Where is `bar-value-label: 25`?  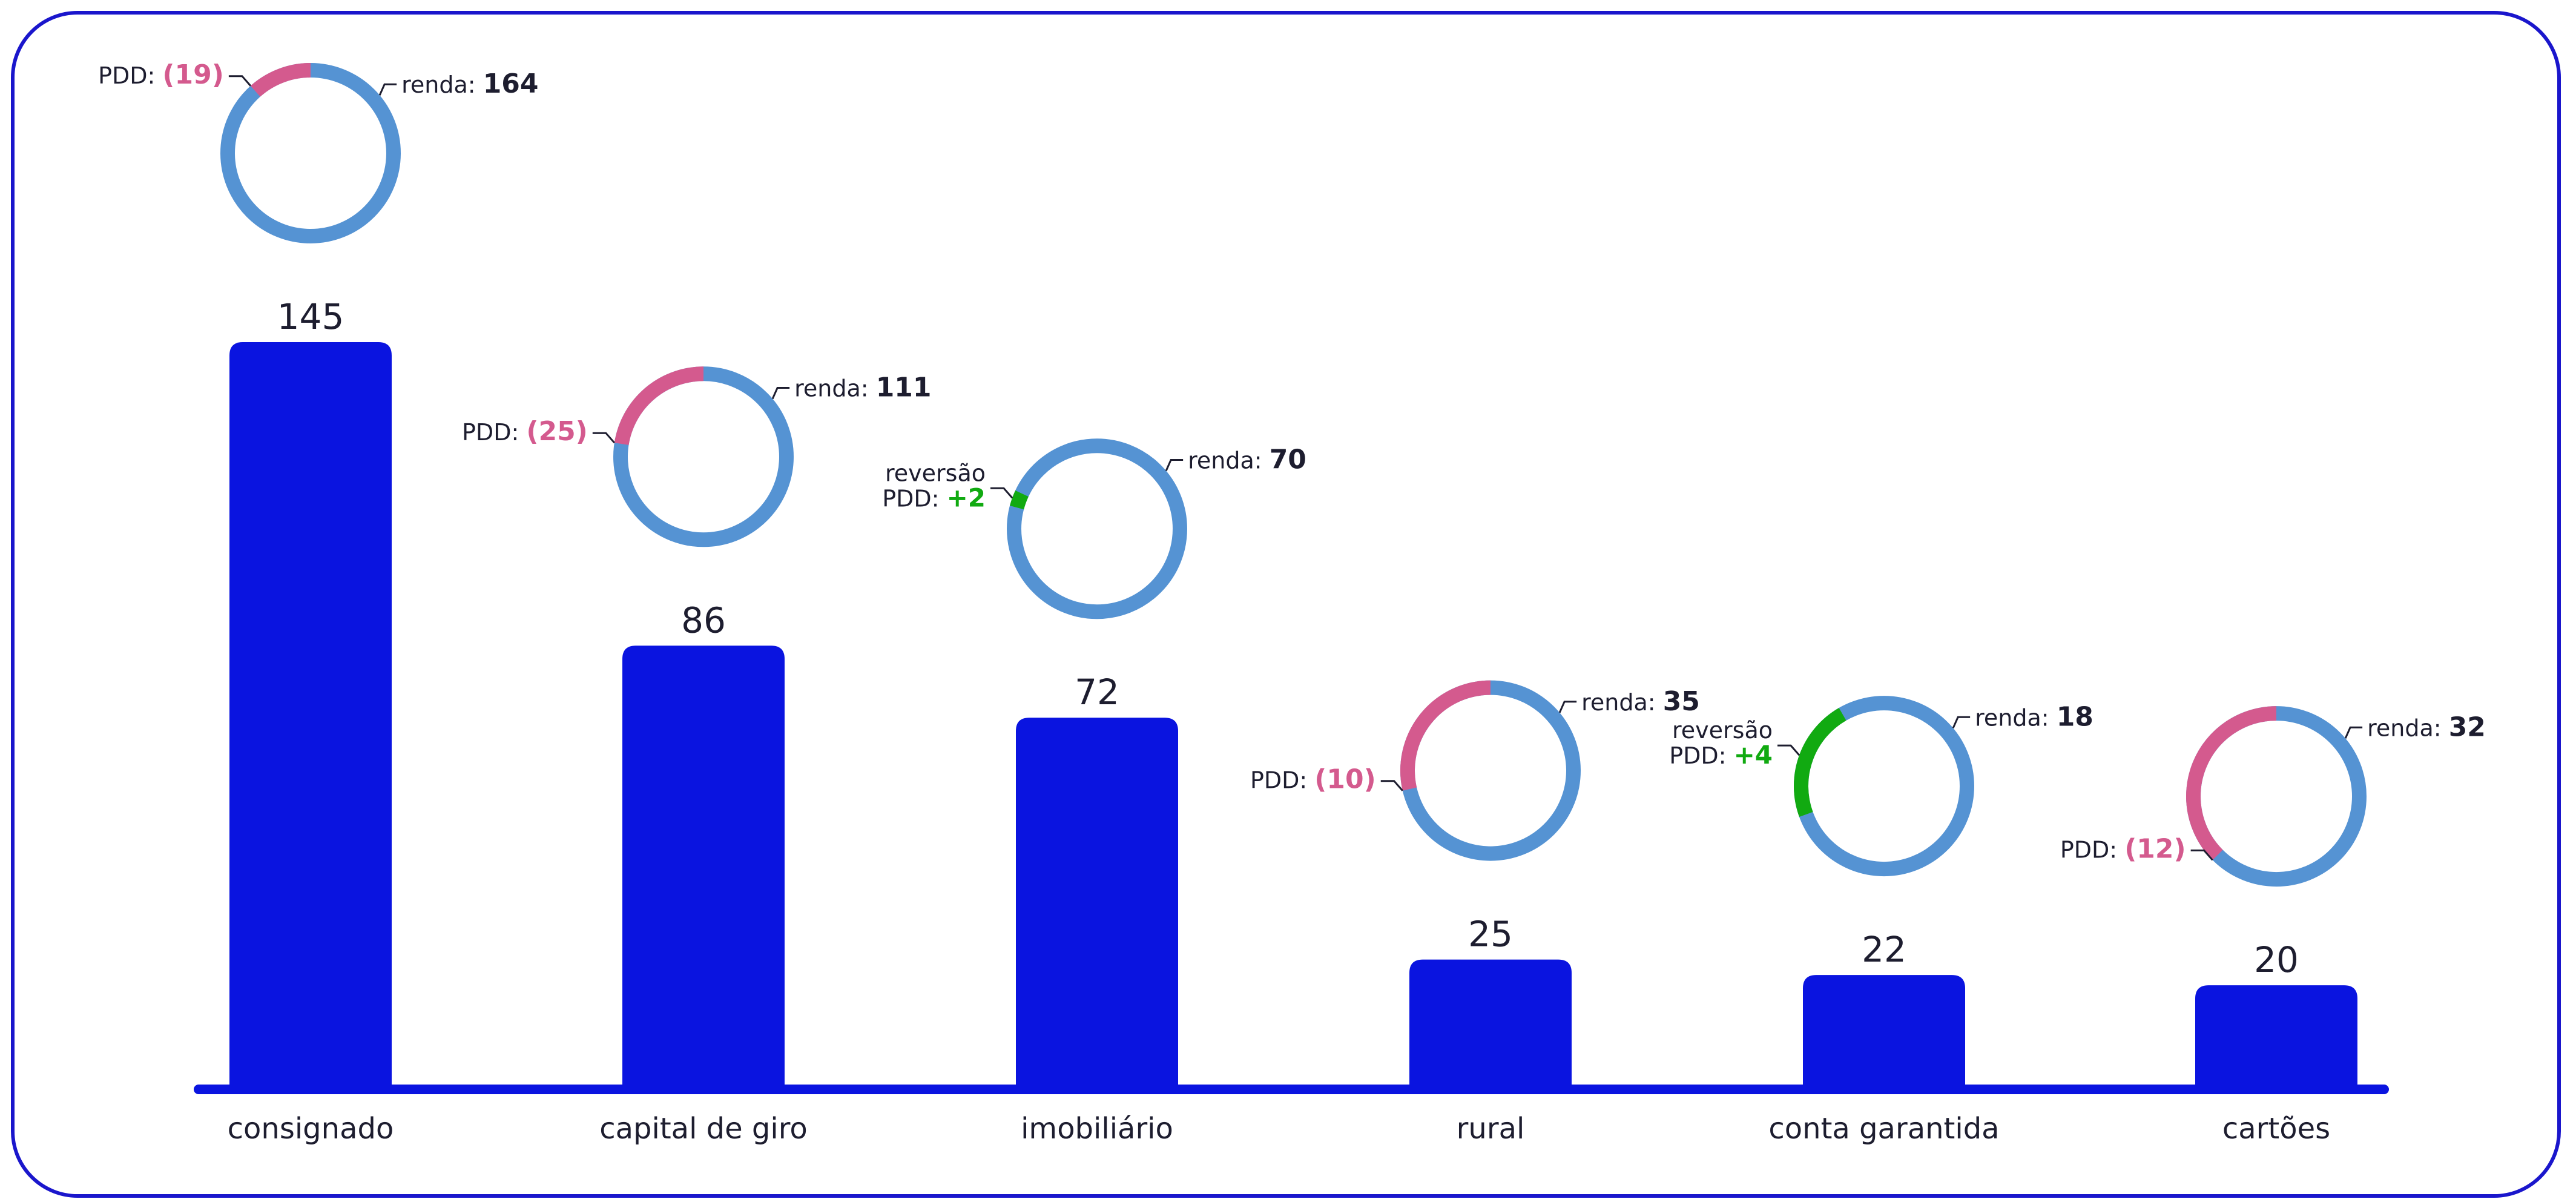 bar-value-label: 25 is located at coordinates (1490, 934).